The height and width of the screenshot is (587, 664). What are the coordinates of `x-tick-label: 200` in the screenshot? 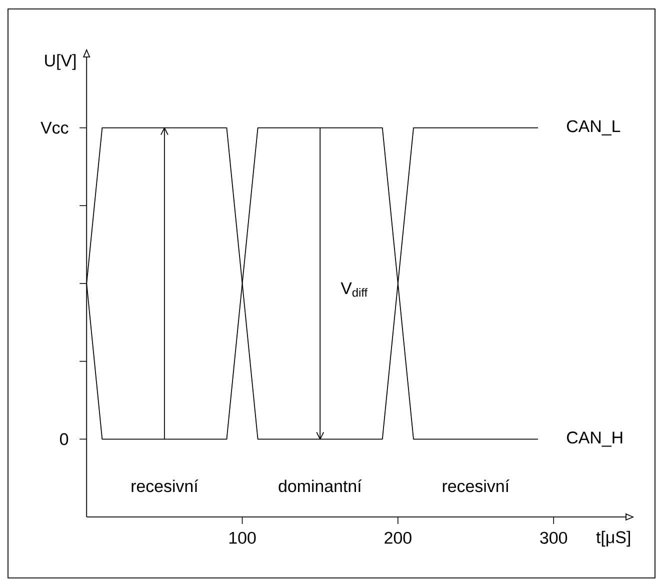 It's located at (398, 538).